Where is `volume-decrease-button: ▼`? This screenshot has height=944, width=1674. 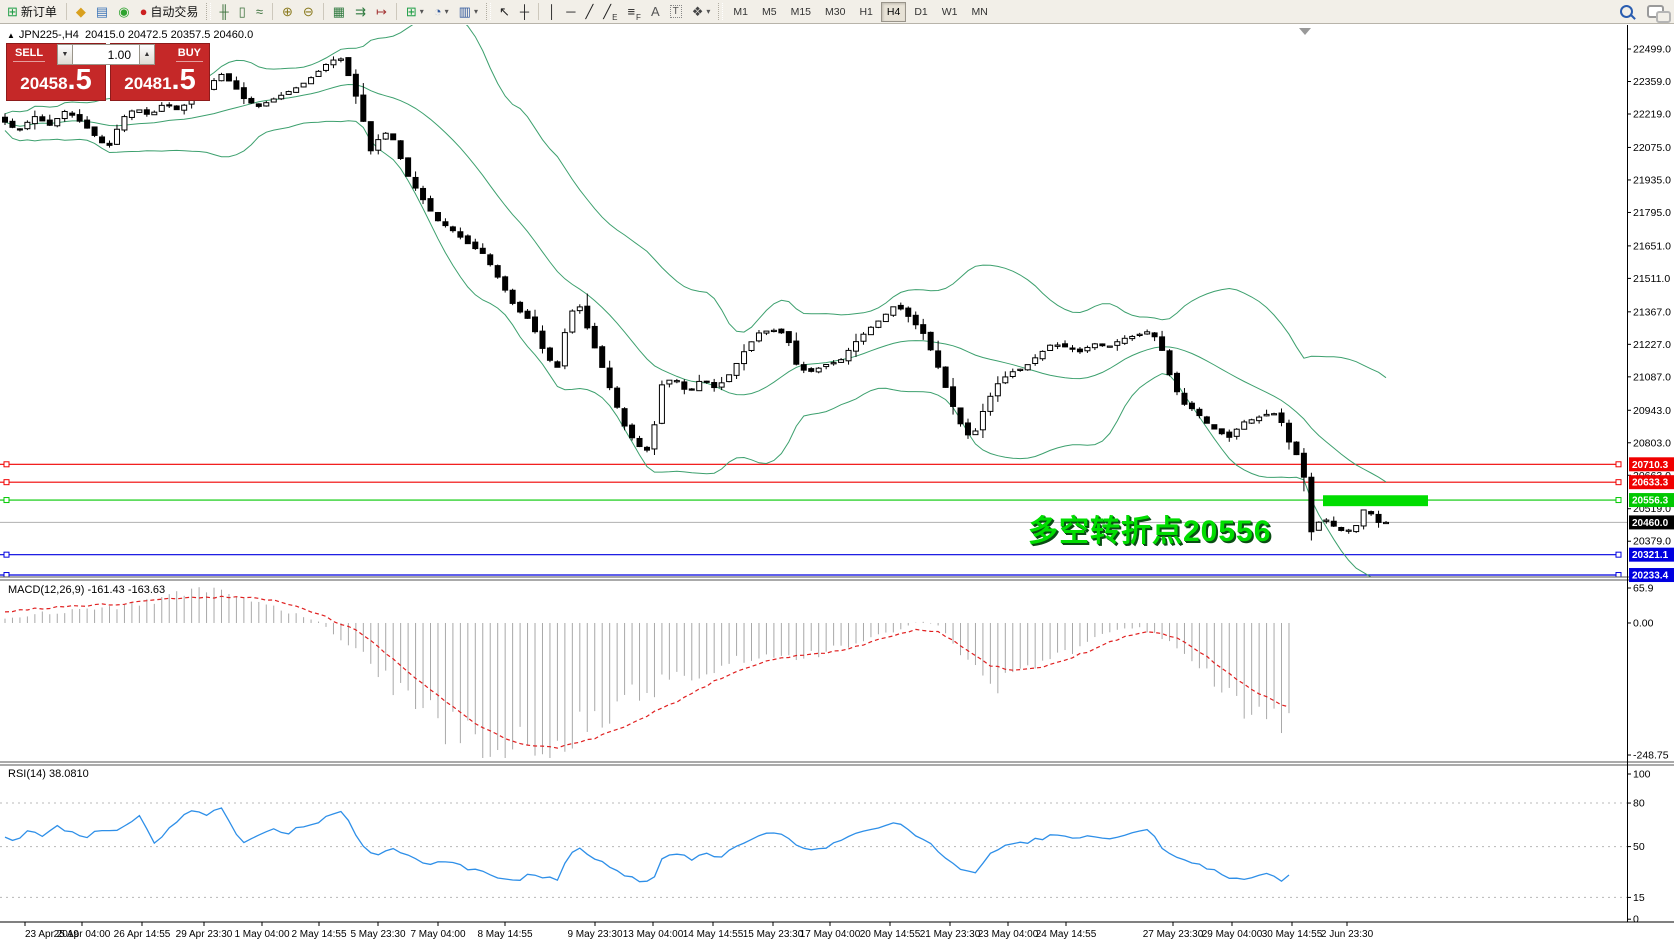
volume-decrease-button: ▼ is located at coordinates (65, 54).